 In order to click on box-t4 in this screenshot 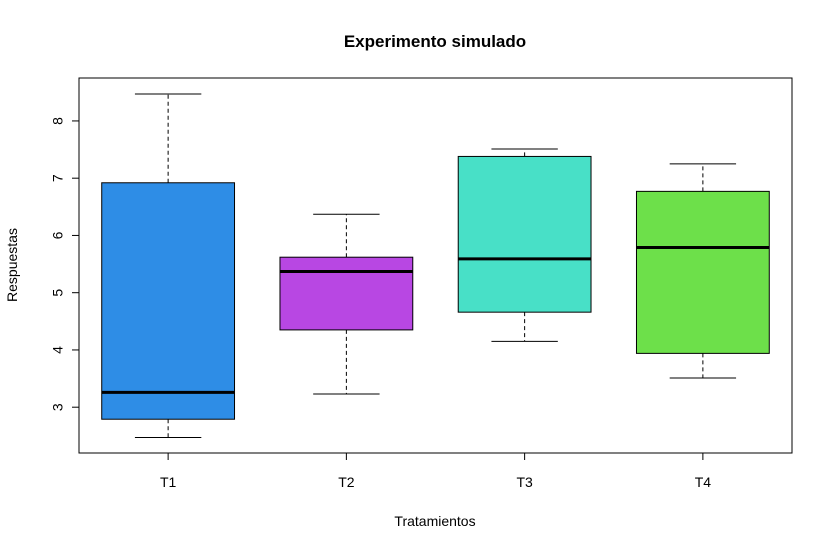, I will do `click(702, 271)`.